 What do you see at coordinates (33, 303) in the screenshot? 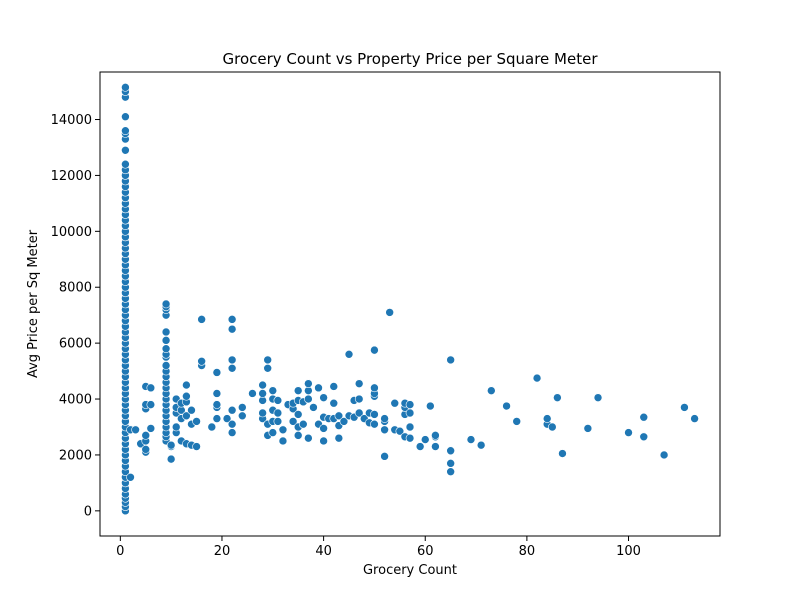
I see `y-axis-label: Avg Price per Sq Meter` at bounding box center [33, 303].